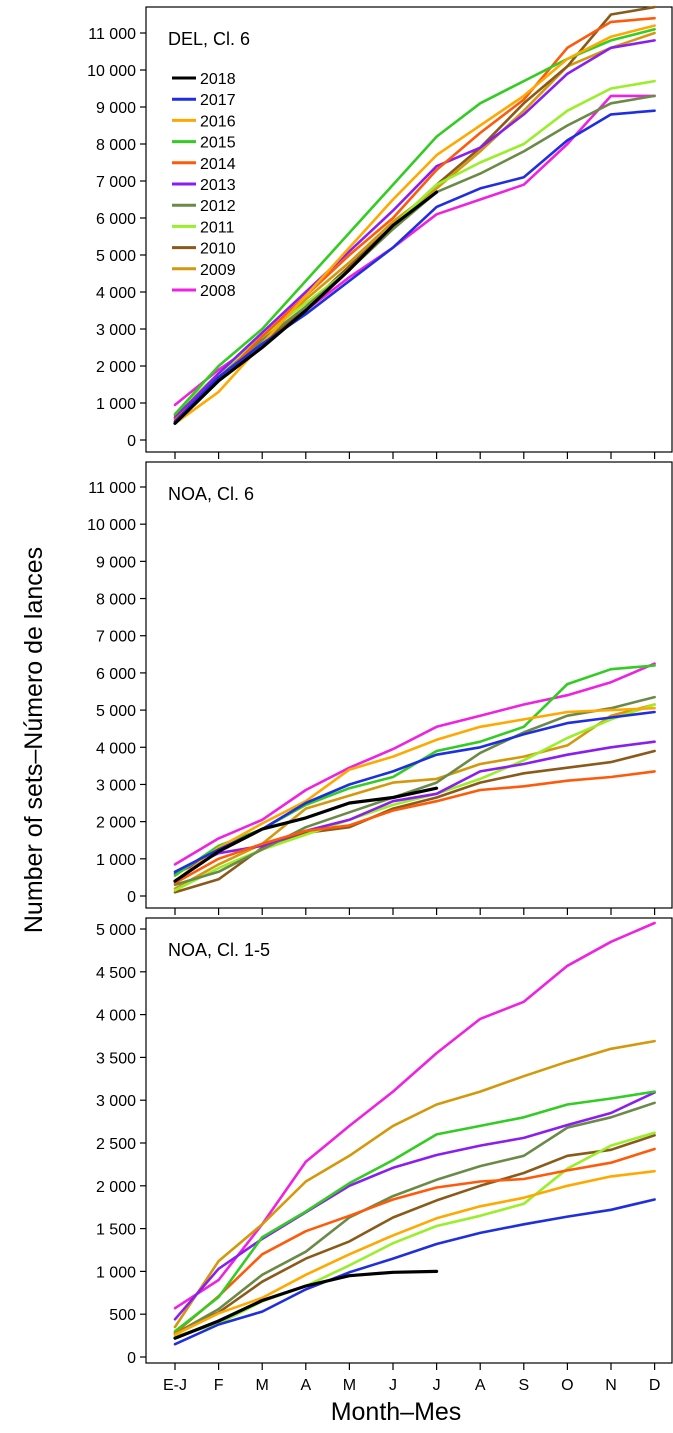 Image resolution: width=673 pixels, height=1433 pixels. I want to click on legend-label: 2009, so click(218, 270).